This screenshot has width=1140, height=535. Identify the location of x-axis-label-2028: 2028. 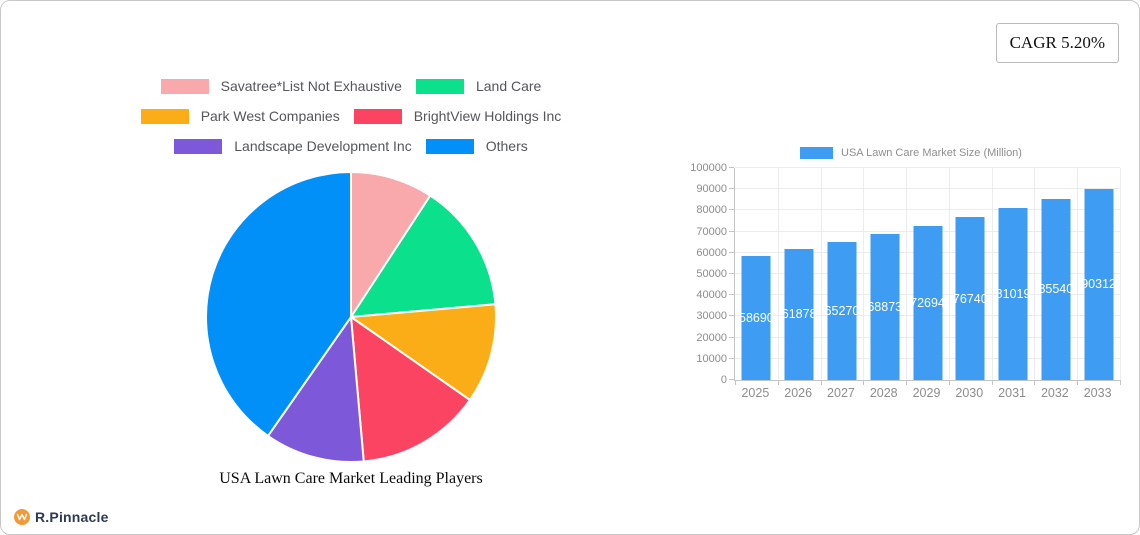
(883, 393).